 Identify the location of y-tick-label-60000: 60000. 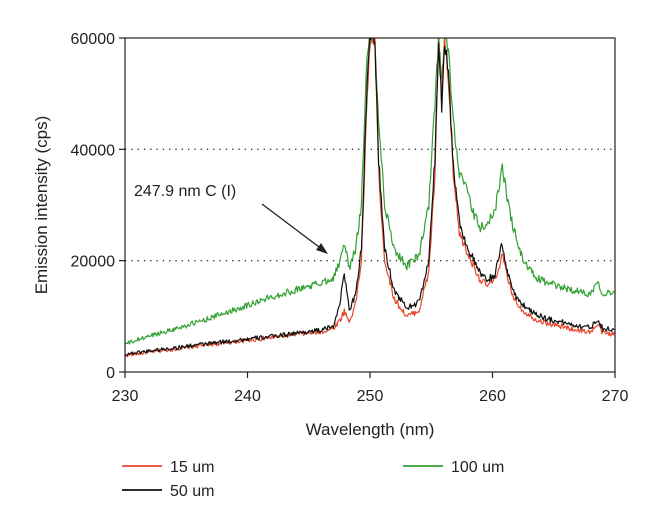
(93, 39).